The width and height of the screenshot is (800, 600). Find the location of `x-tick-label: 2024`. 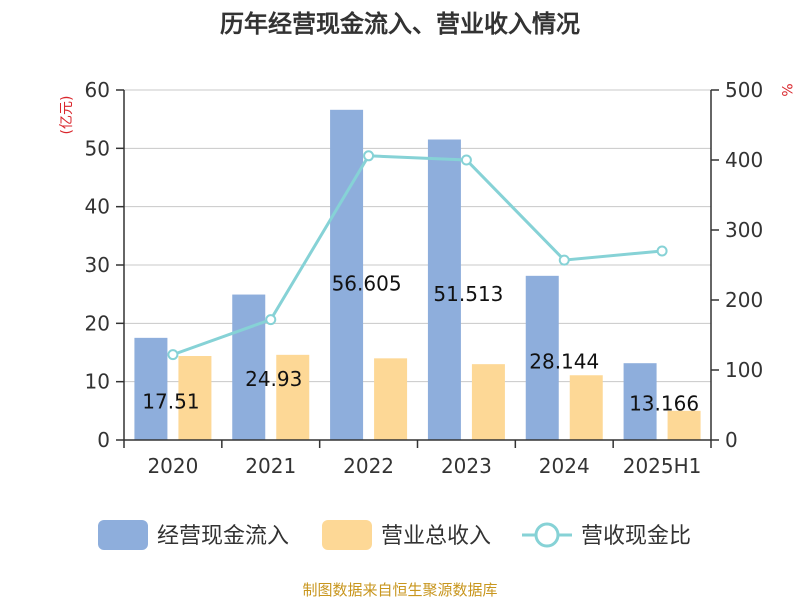

x-tick-label: 2024 is located at coordinates (564, 466).